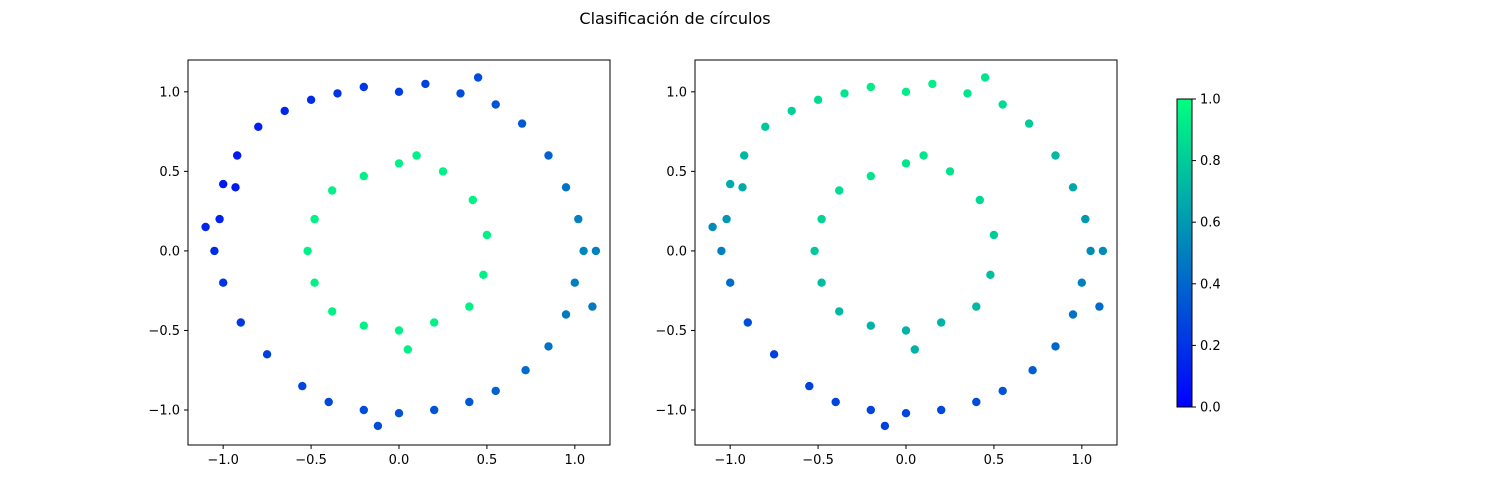 The image size is (1500, 500). I want to click on y-tick-label: −1.0, so click(164, 411).